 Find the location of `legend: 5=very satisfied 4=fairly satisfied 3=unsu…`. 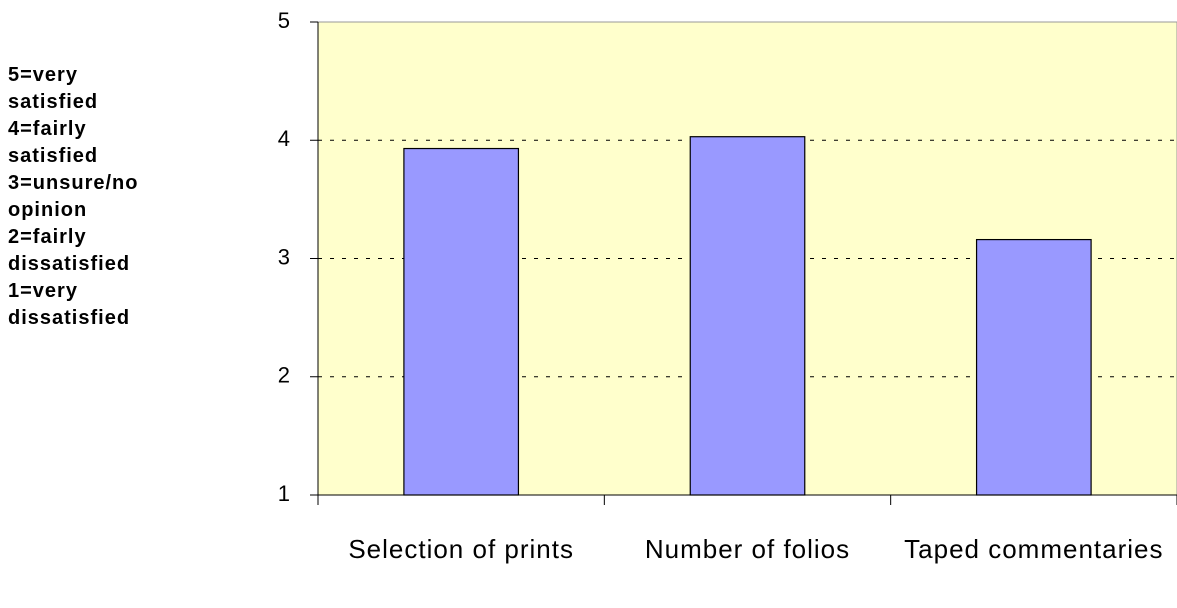

legend: 5=very satisfied 4=fairly satisfied 3=unsu… is located at coordinates (88, 197).